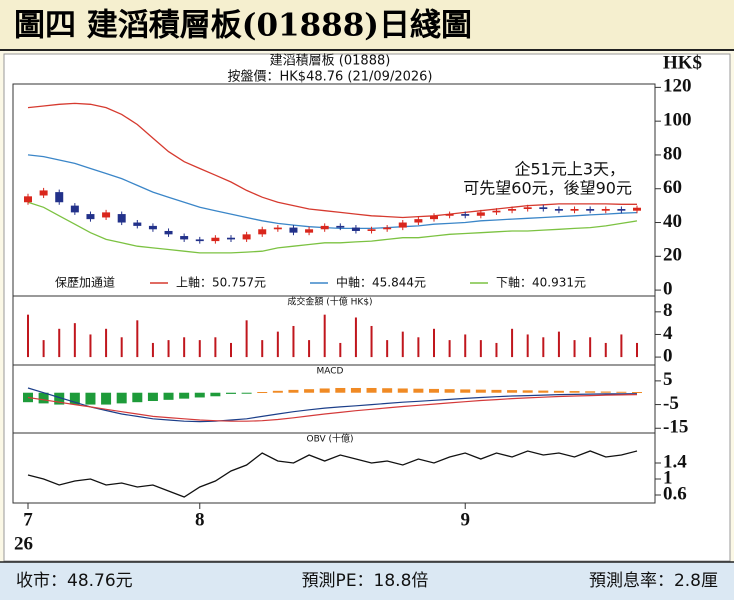 The width and height of the screenshot is (734, 600). What do you see at coordinates (677, 86) in the screenshot?
I see `y-tick-label: 120` at bounding box center [677, 86].